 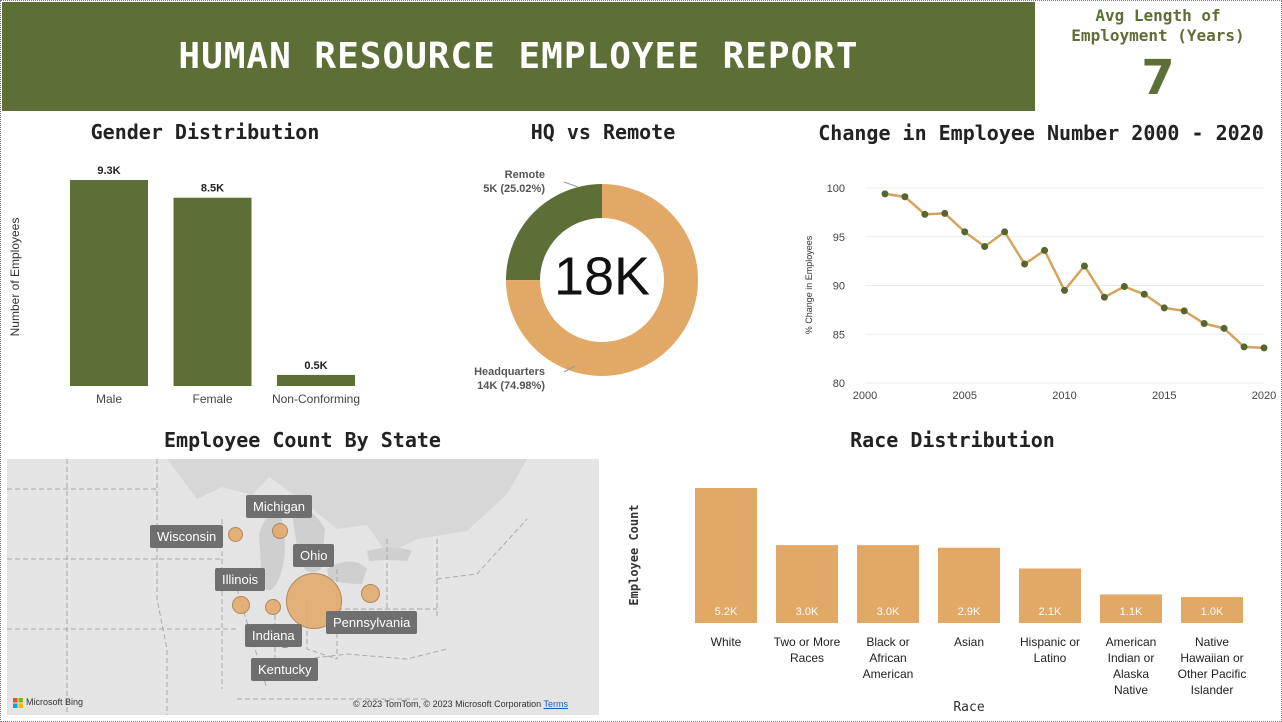 I want to click on map-label-pennsylvania: Pennsylvania, so click(x=372, y=622).